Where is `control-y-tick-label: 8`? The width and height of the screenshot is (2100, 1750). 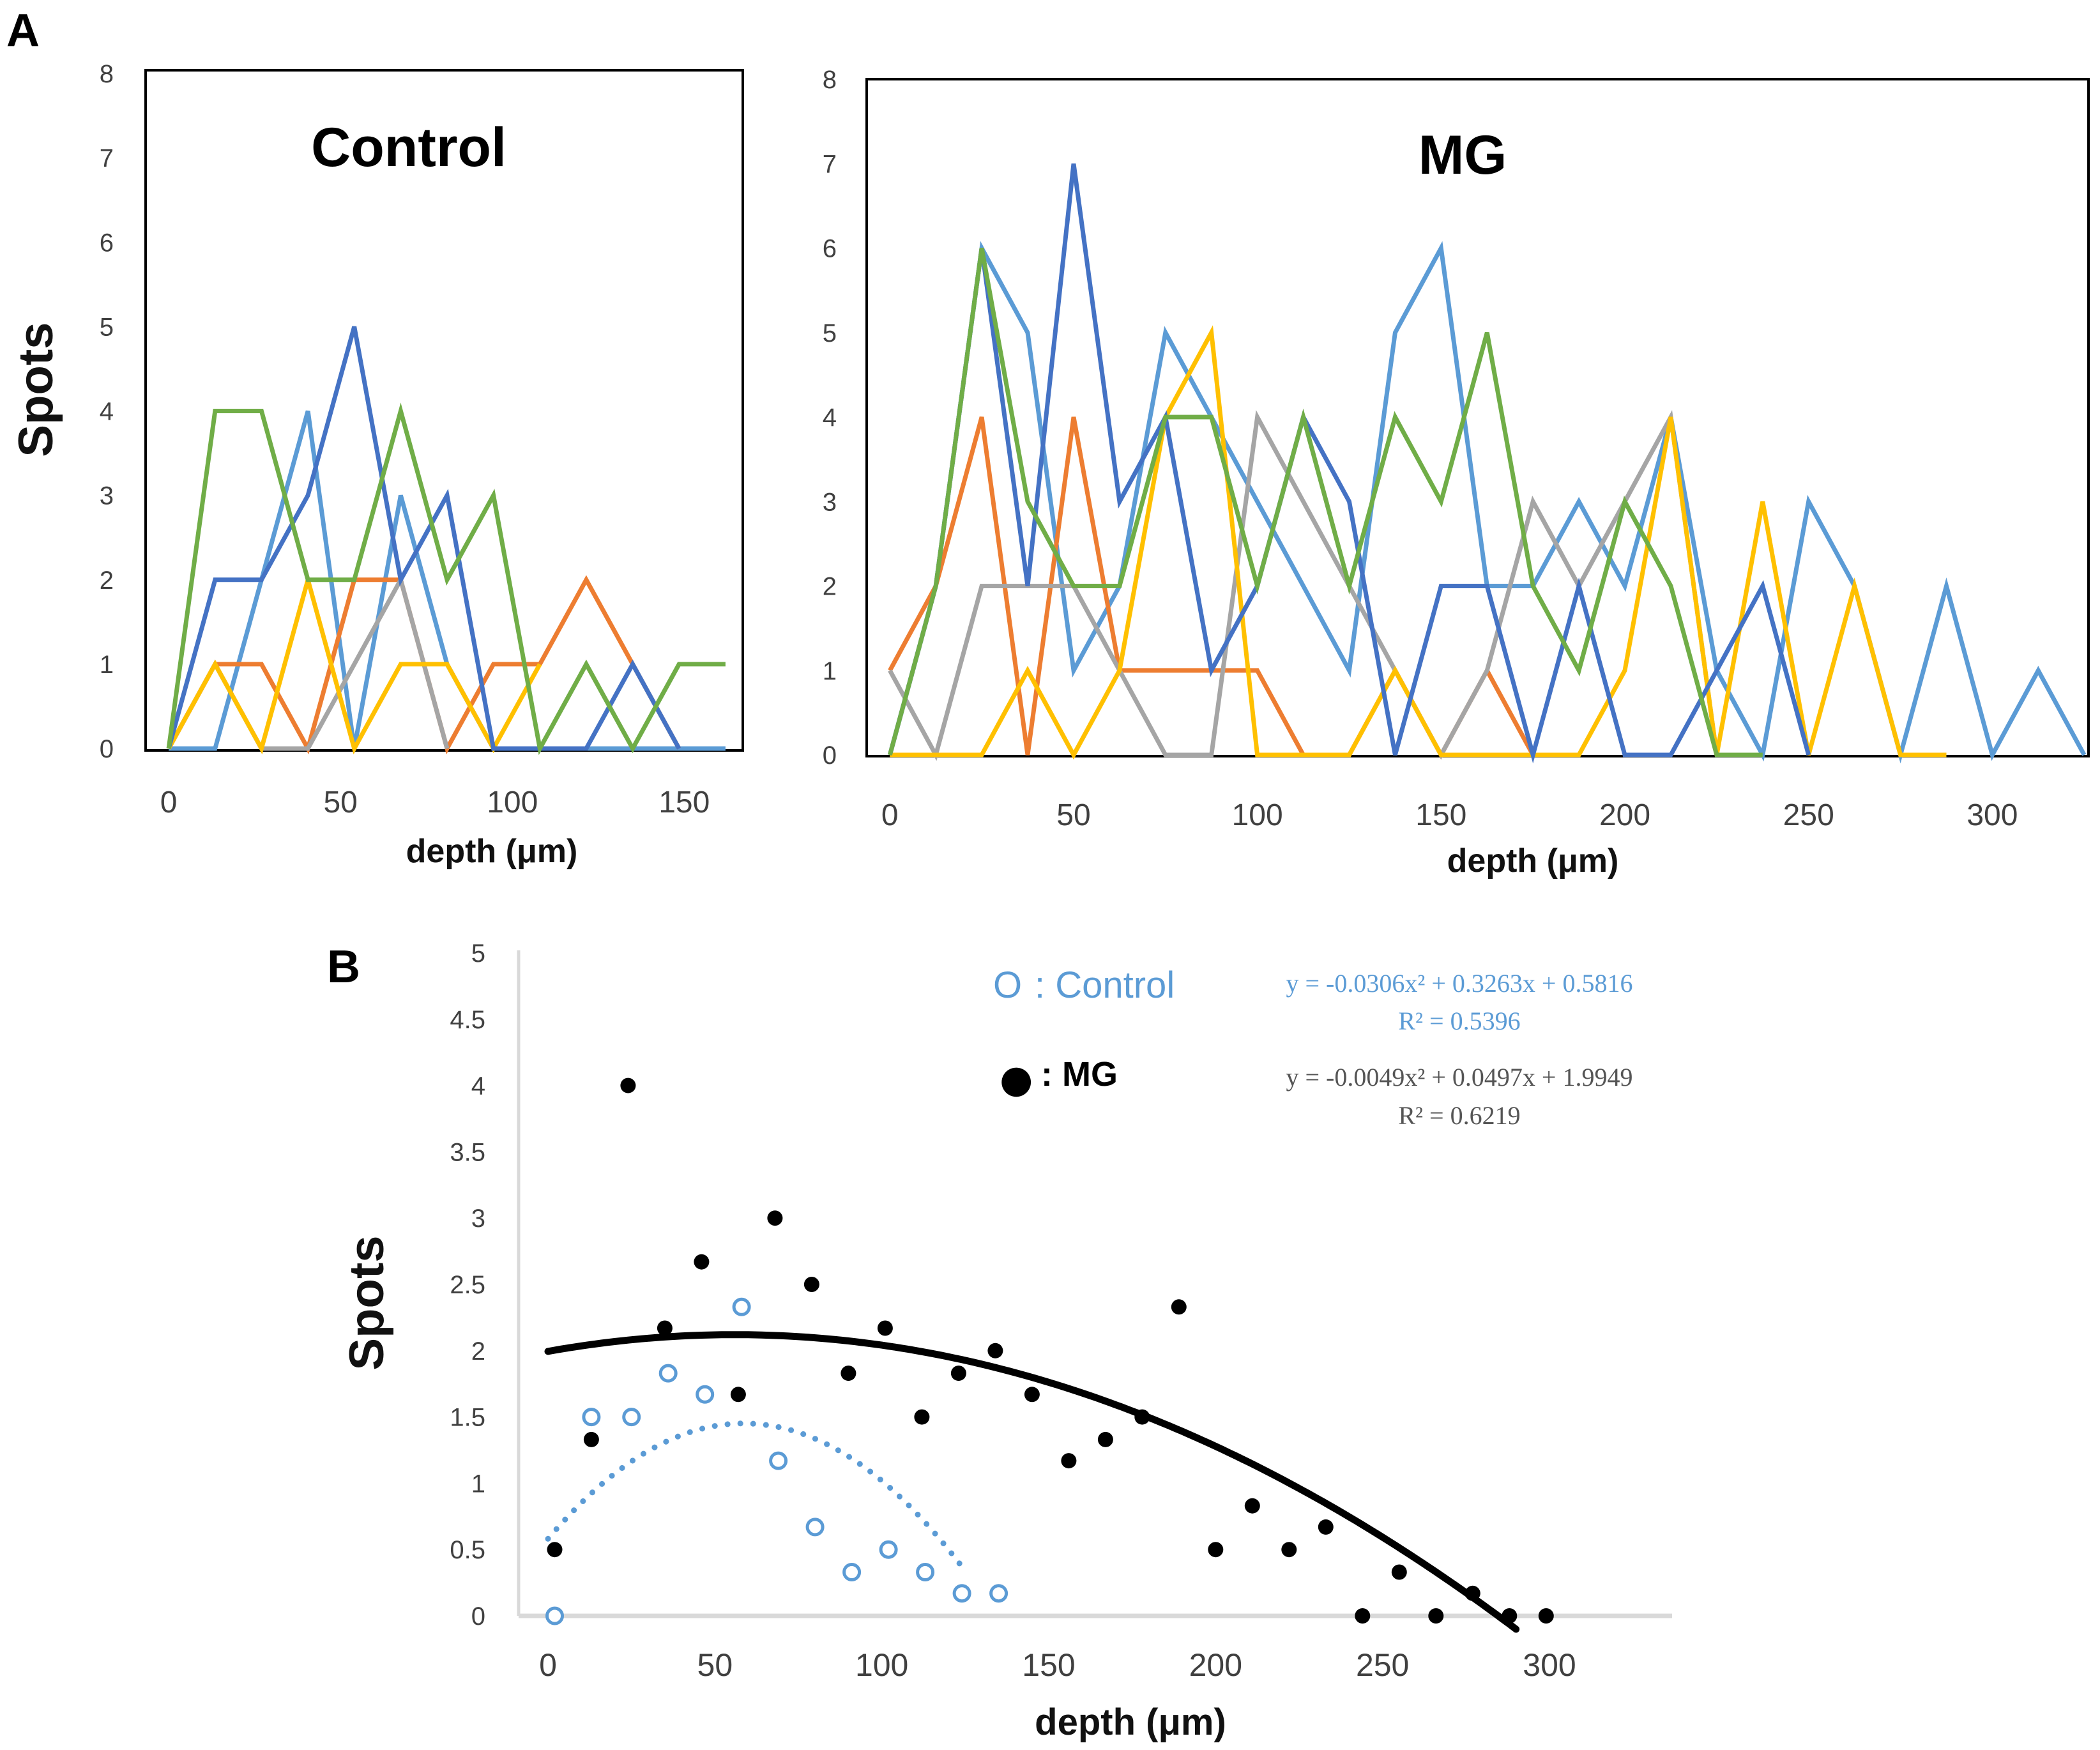
control-y-tick-label: 8 is located at coordinates (107, 74).